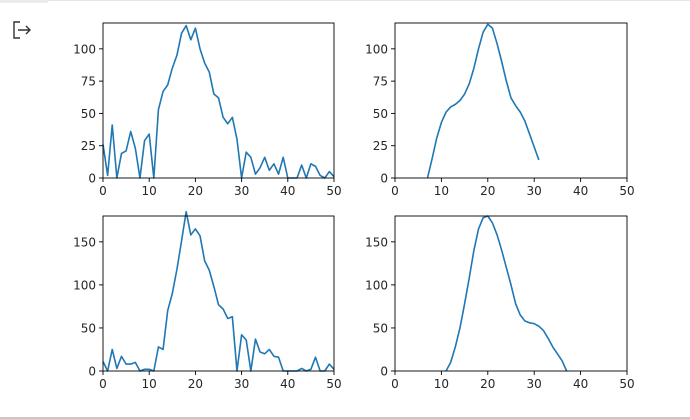 The width and height of the screenshot is (690, 419). I want to click on output-arrow-icon, so click(23, 30).